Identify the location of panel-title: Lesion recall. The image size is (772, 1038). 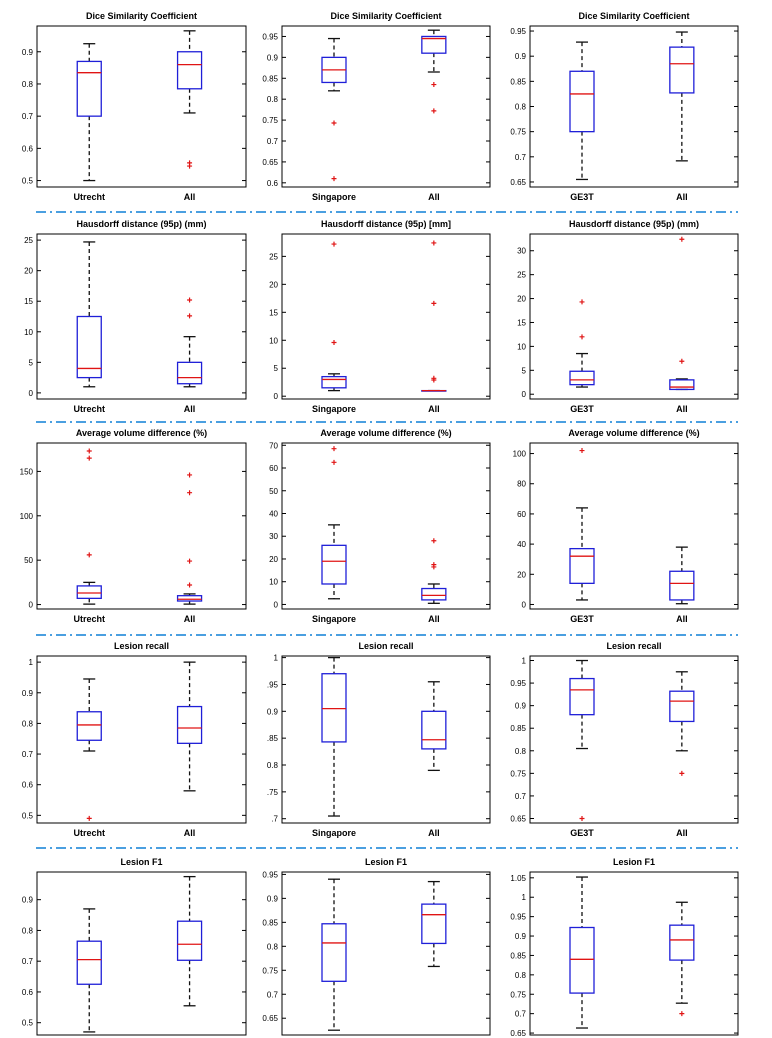
(141, 646).